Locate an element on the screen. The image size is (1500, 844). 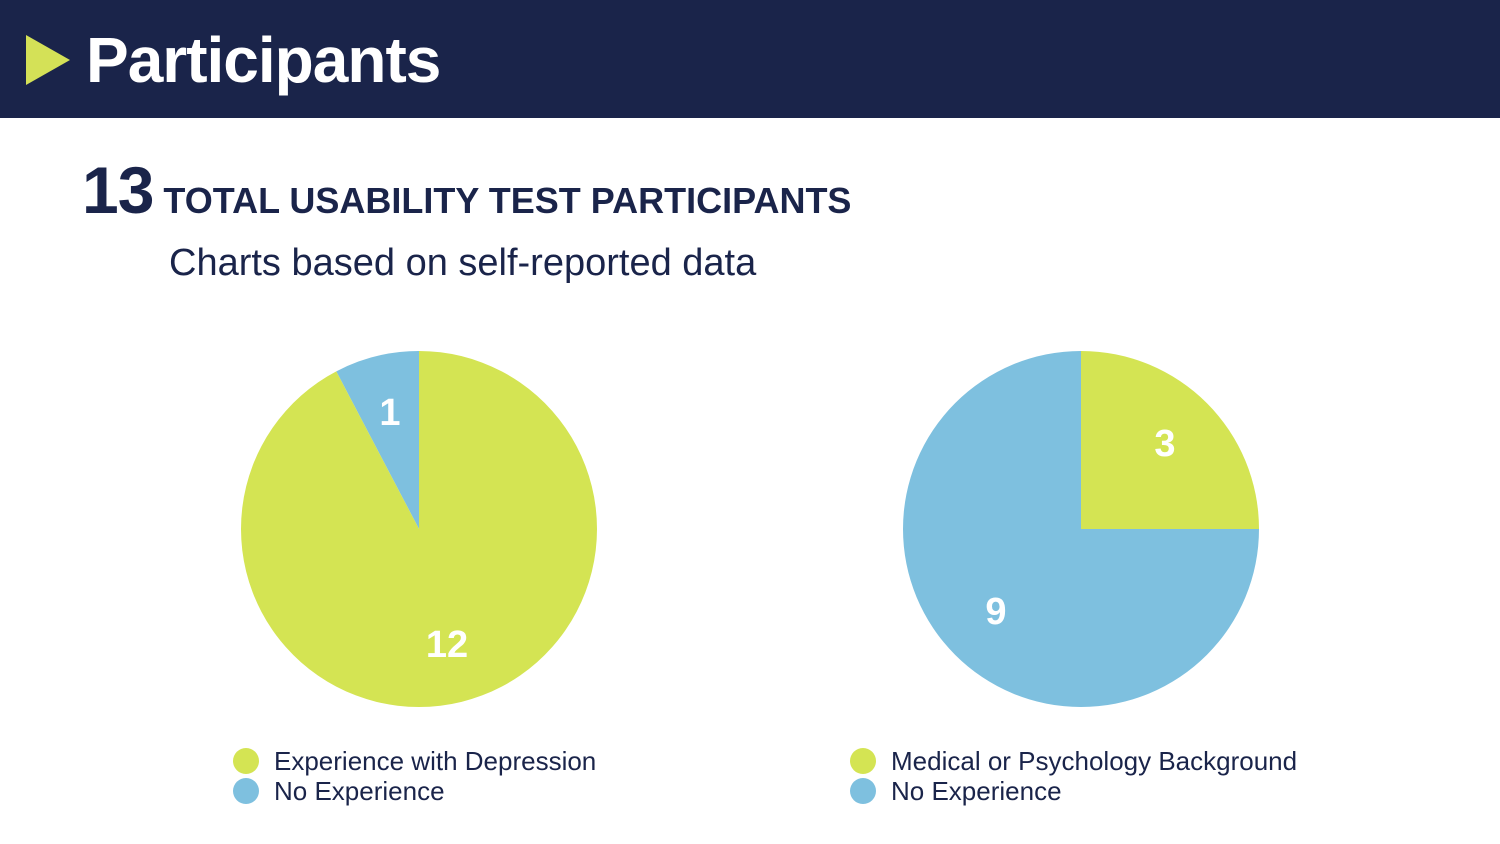
pie-data-label: 9 is located at coordinates (995, 612).